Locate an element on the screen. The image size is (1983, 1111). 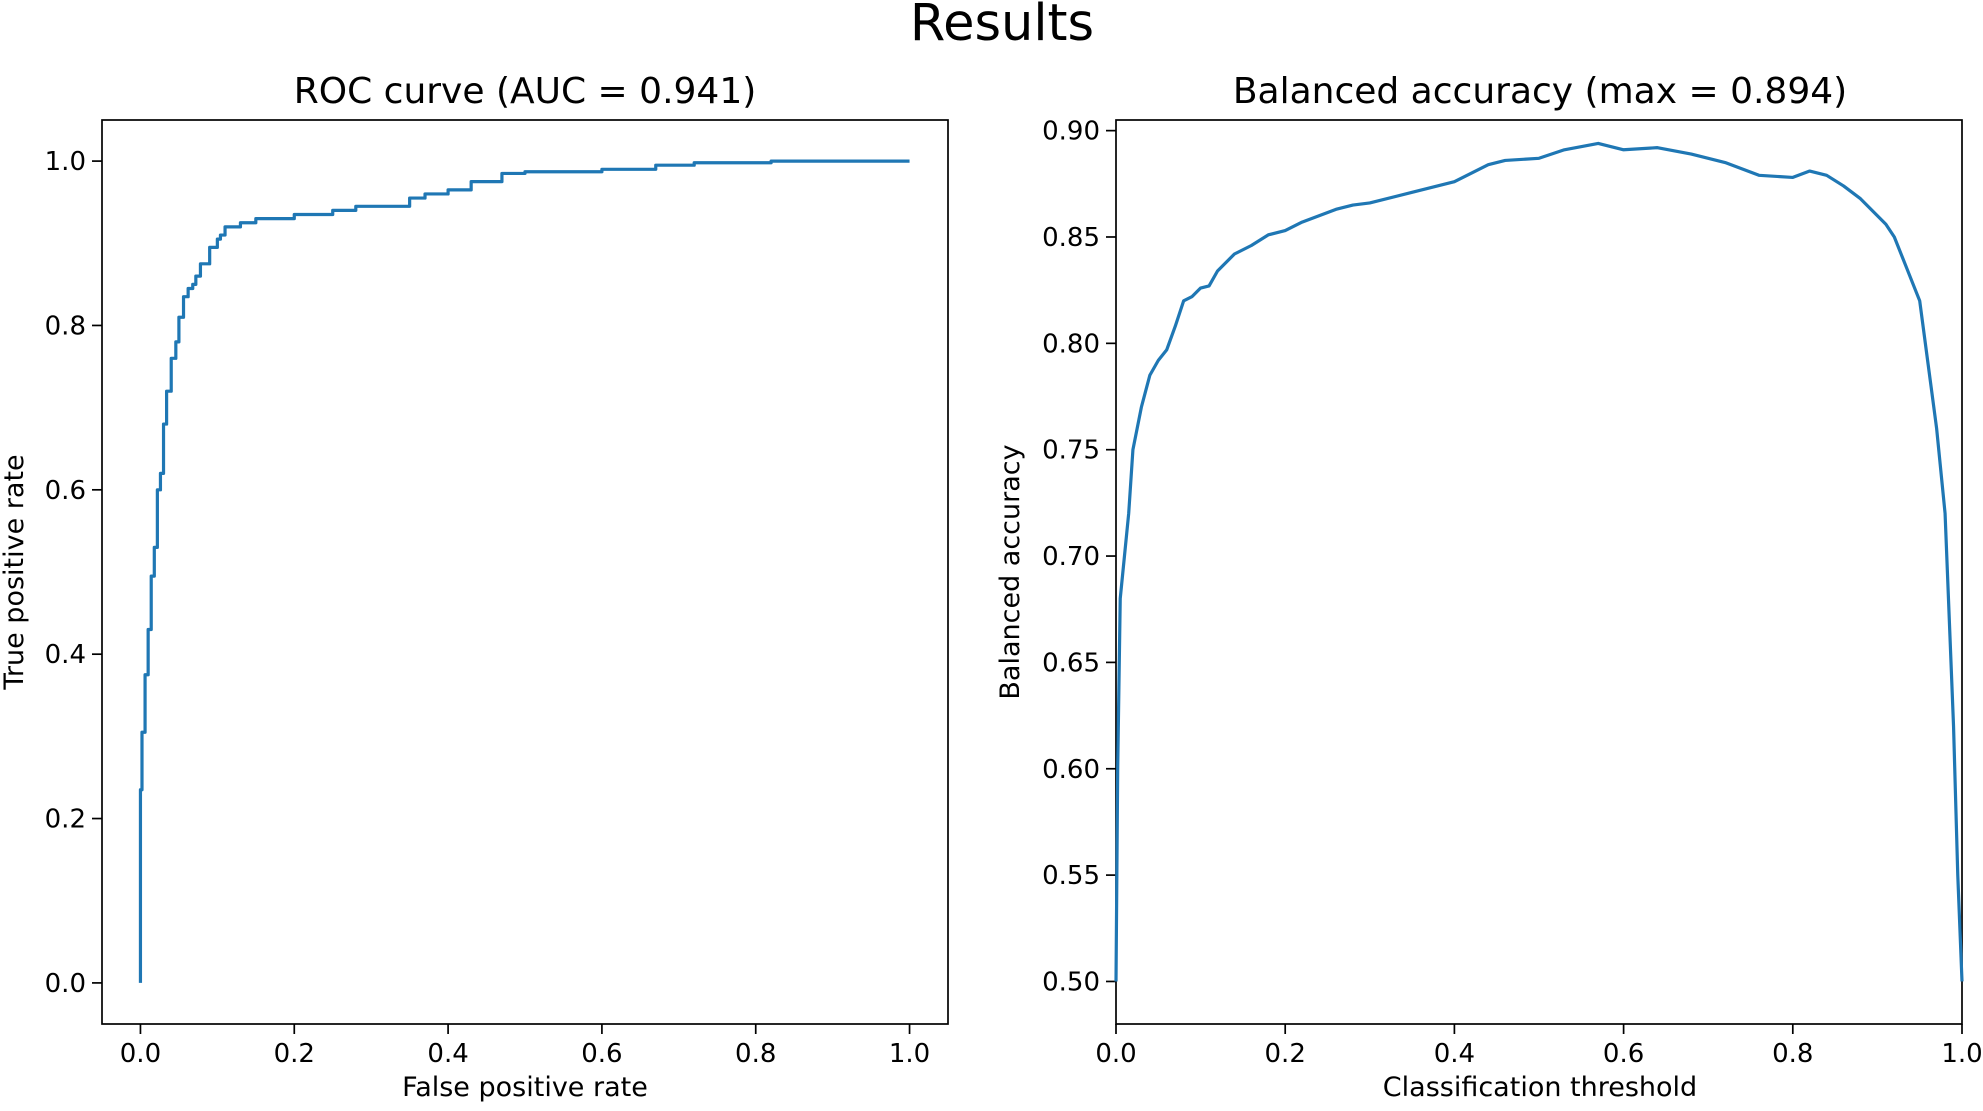
balanced-accuracy-y-tick-label: 0.90 is located at coordinates (1071, 132).